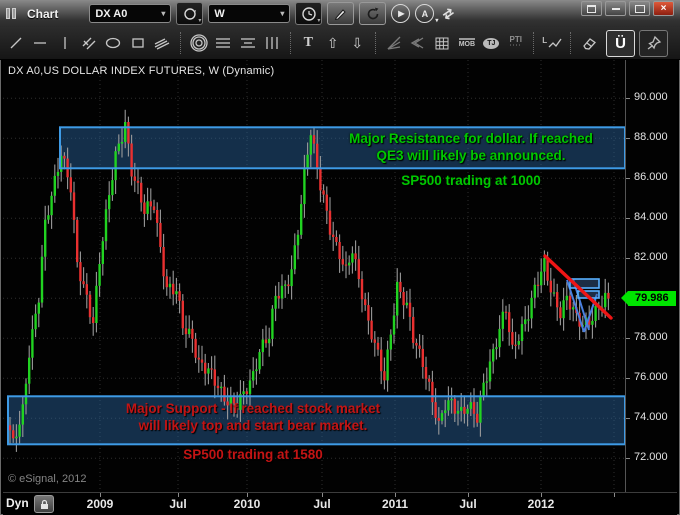  What do you see at coordinates (651, 97) in the screenshot?
I see `price-tick-label: 90.000` at bounding box center [651, 97].